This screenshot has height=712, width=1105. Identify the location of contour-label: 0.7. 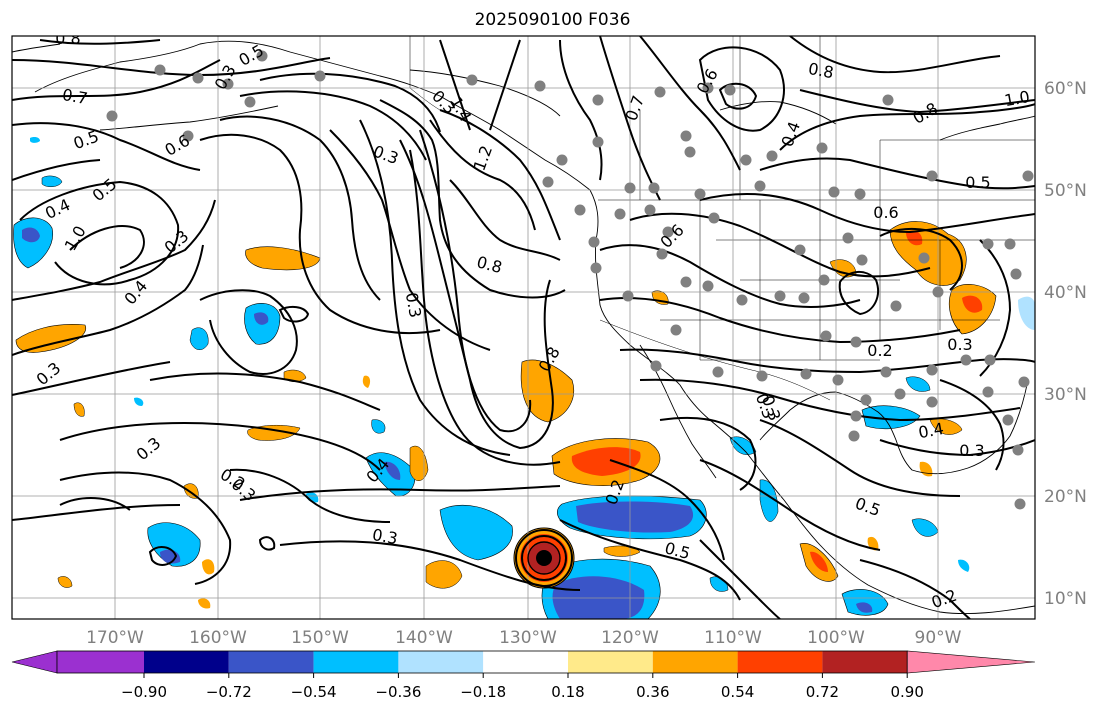
(75, 96).